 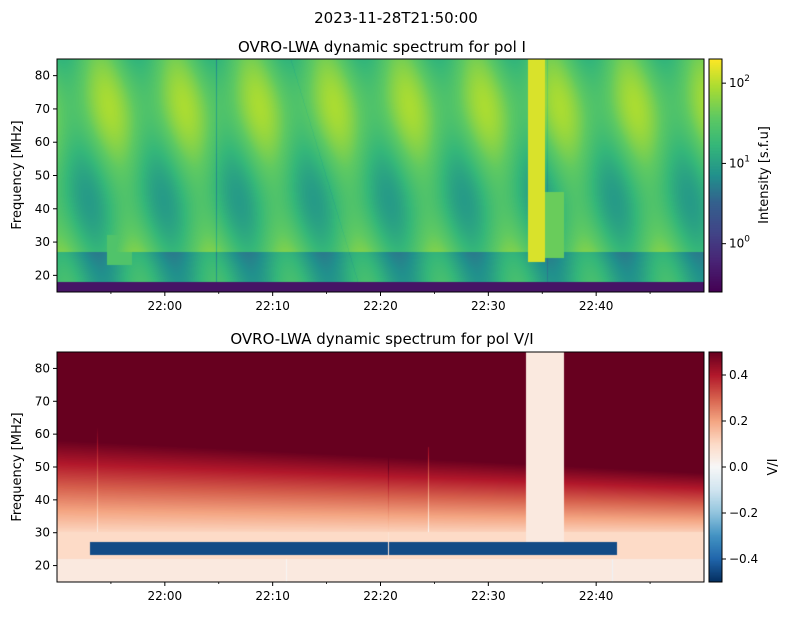 What do you see at coordinates (738, 375) in the screenshot?
I see `colorbar-tick-label: 0.4` at bounding box center [738, 375].